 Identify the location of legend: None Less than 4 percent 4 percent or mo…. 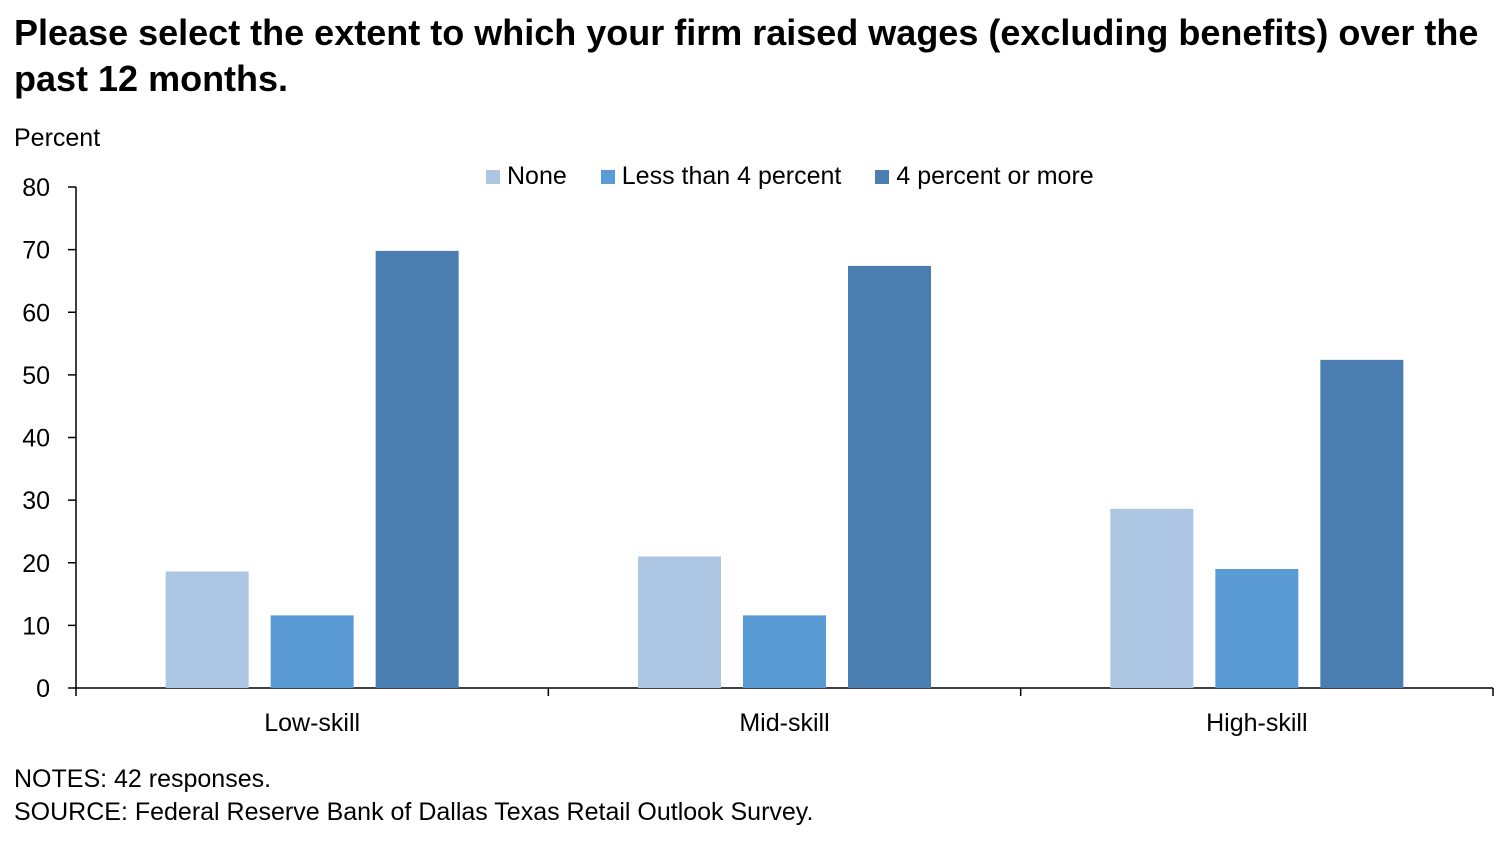
(807, 176).